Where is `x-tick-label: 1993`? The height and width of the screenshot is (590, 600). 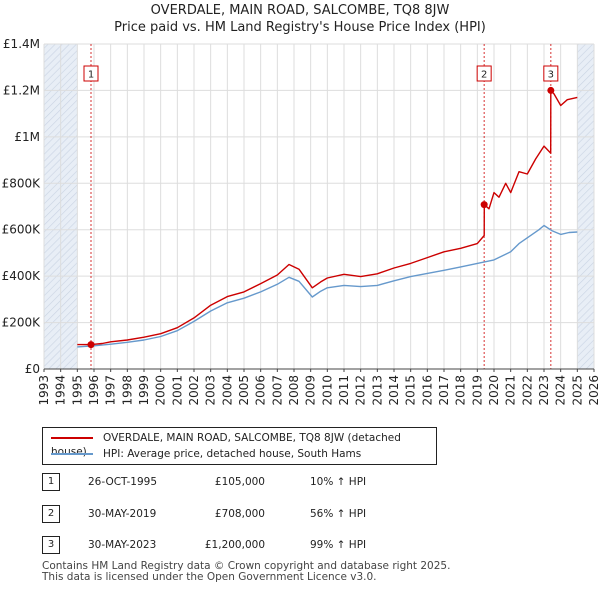 x-tick-label: 1993 is located at coordinates (44, 390).